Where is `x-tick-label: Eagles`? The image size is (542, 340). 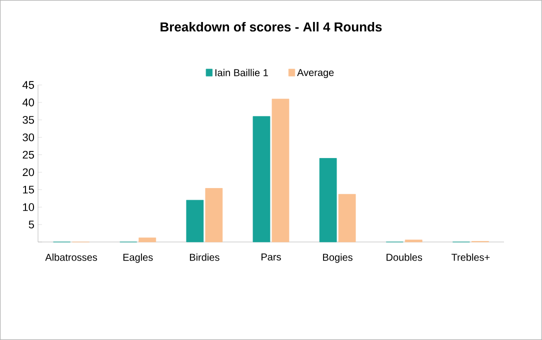
x-tick-label: Eagles is located at coordinates (138, 258).